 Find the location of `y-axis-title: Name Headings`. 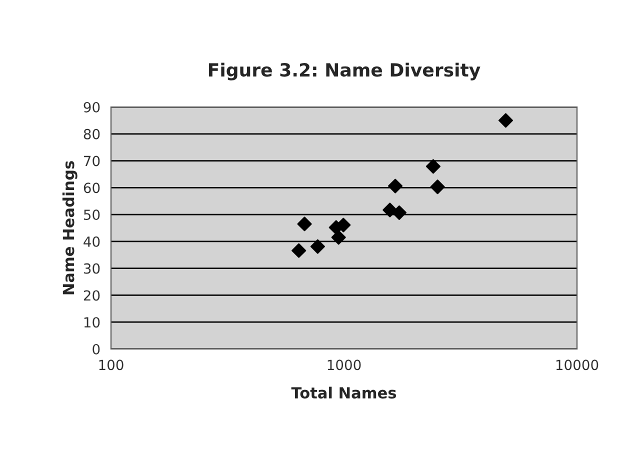

y-axis-title: Name Headings is located at coordinates (70, 227).